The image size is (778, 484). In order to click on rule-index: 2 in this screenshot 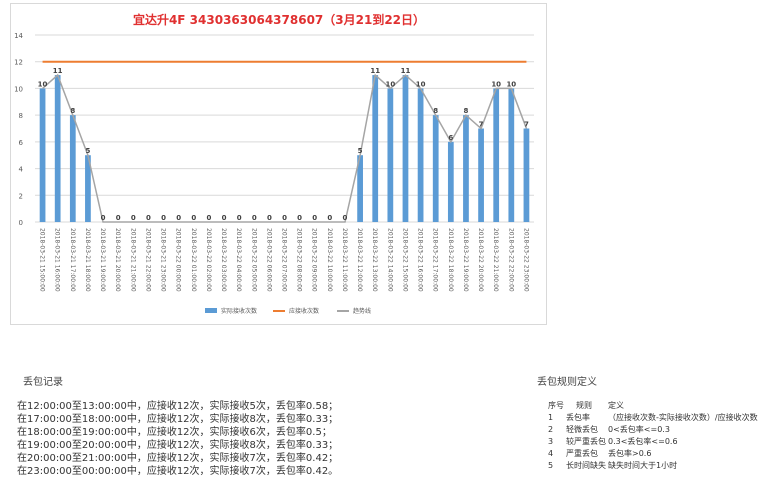, I will do `click(551, 429)`.